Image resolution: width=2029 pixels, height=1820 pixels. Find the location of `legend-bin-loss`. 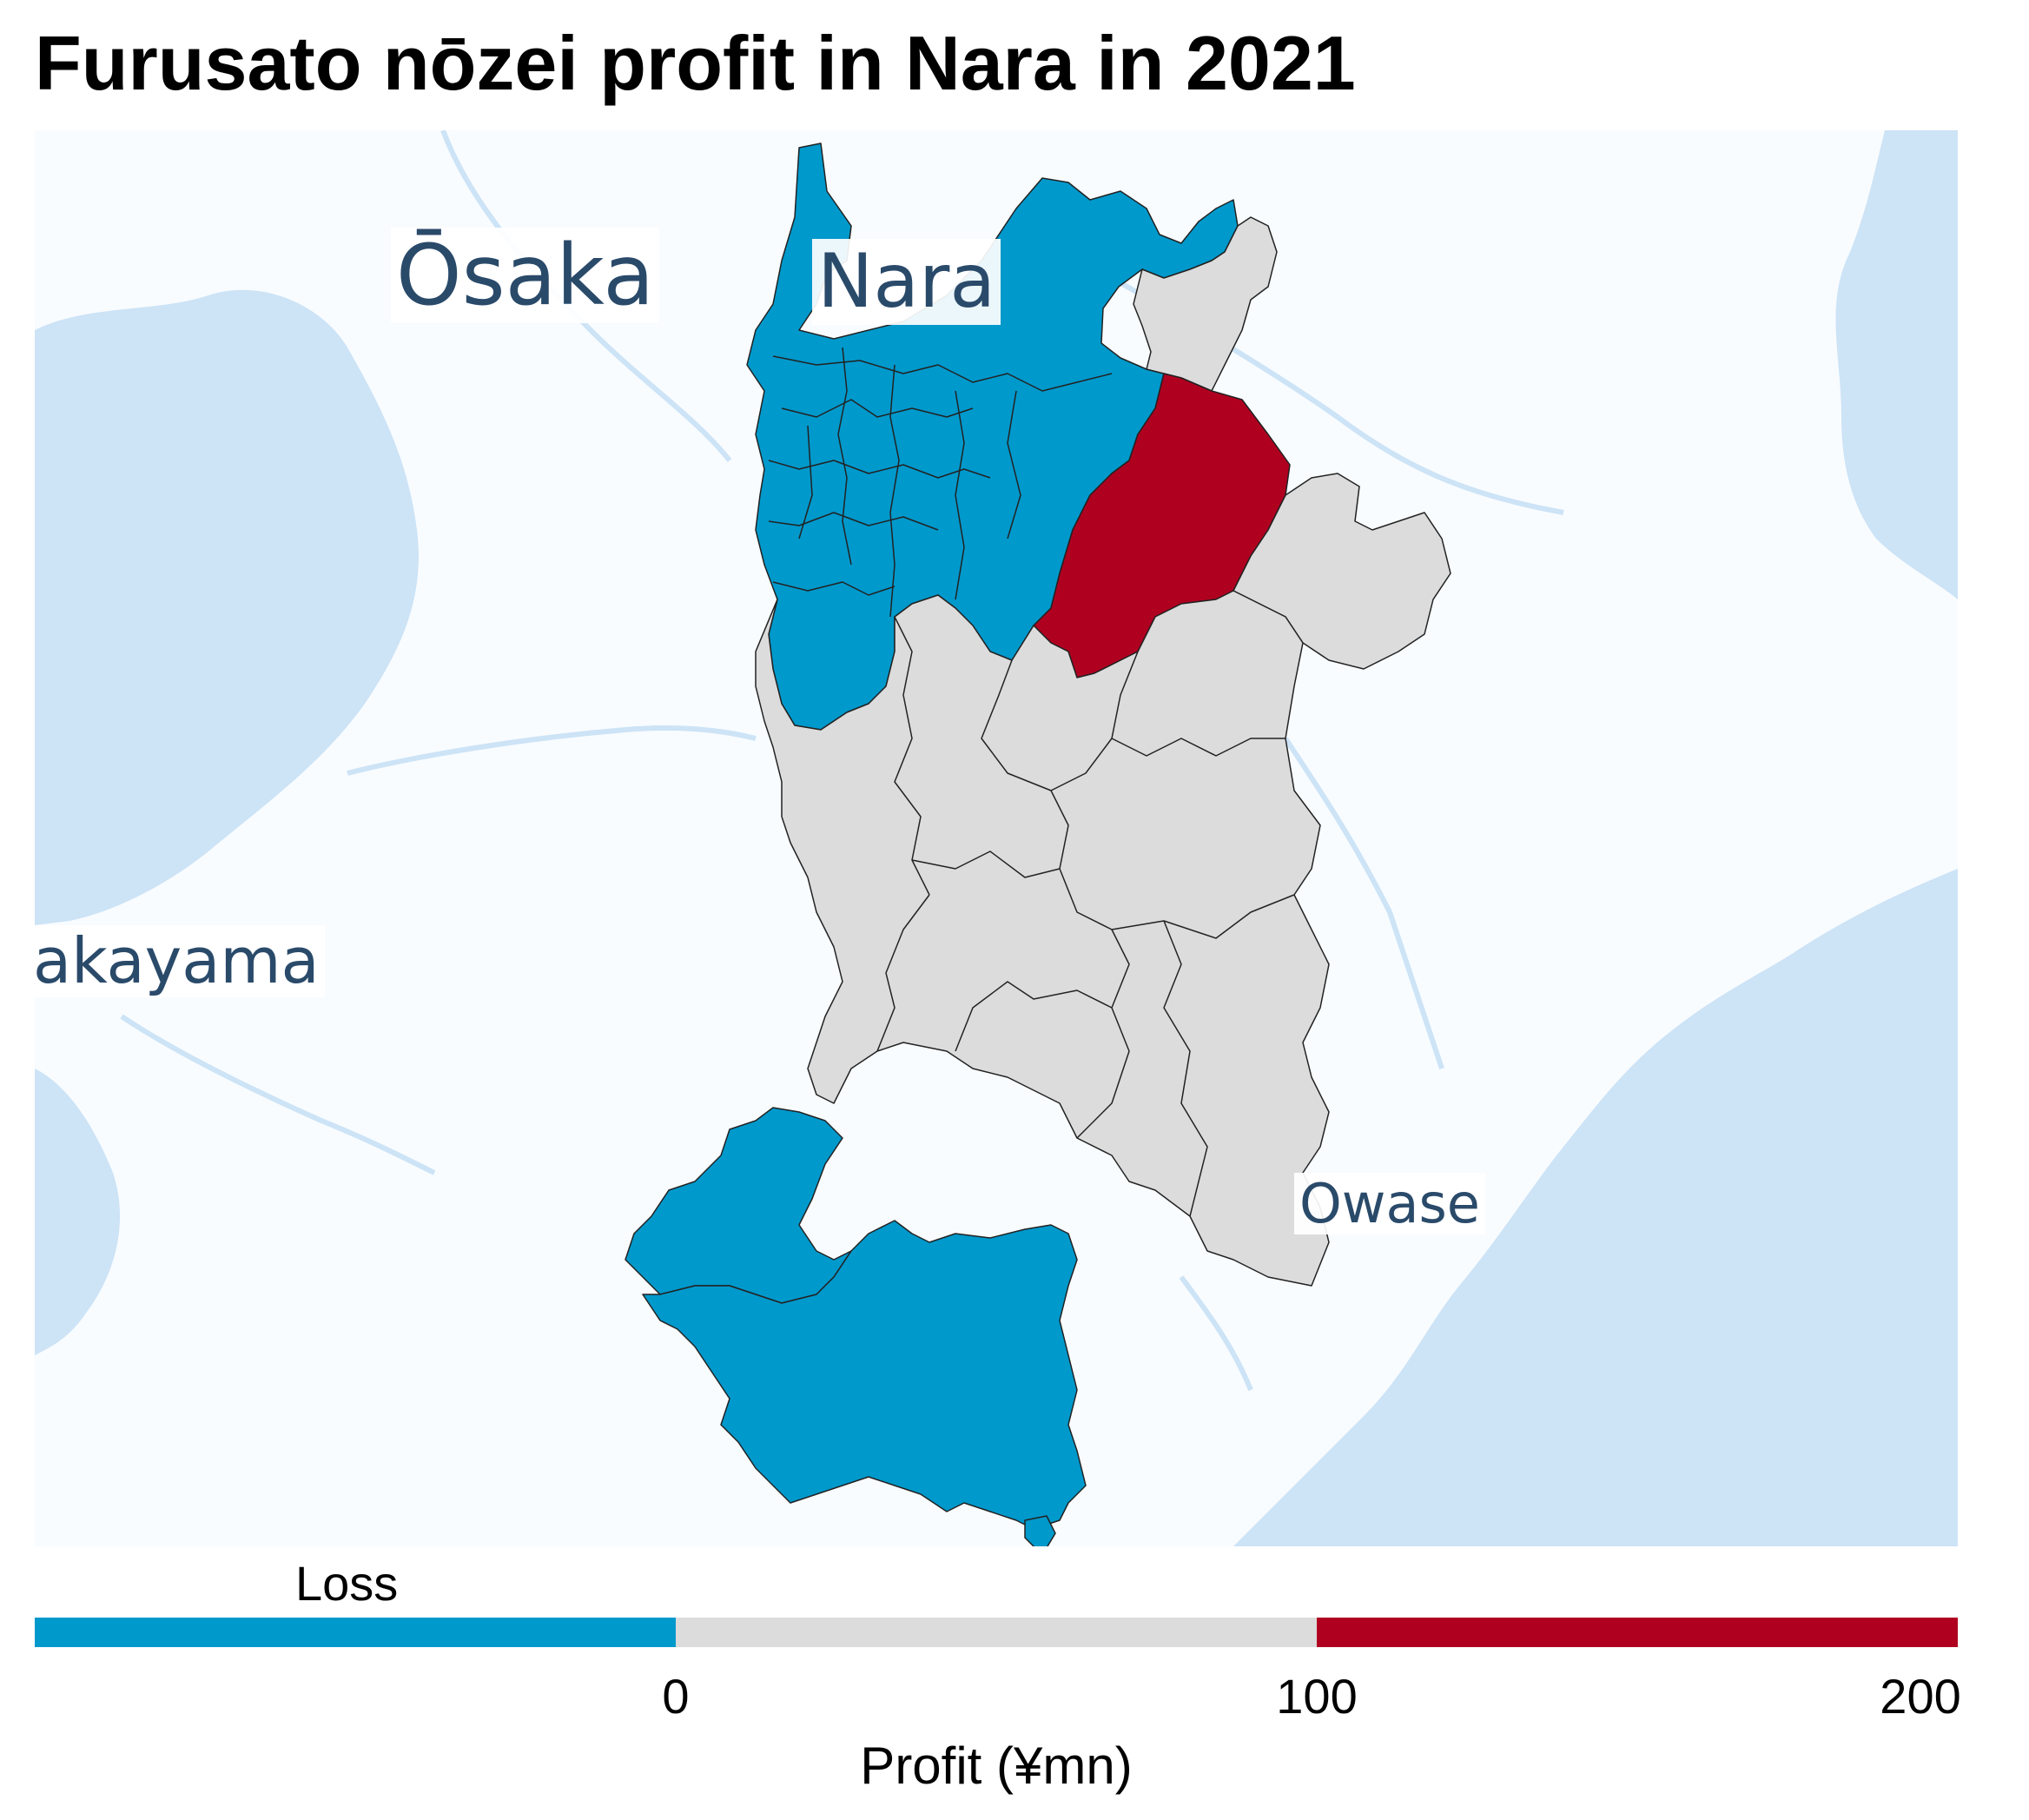

legend-bin-loss is located at coordinates (355, 1632).